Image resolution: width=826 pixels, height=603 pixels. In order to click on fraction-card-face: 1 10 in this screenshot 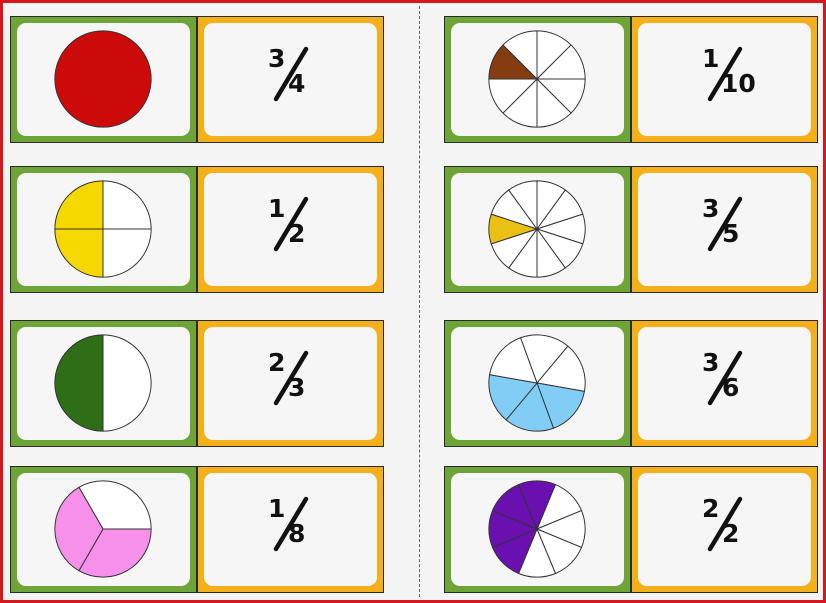, I will do `click(724, 79)`.